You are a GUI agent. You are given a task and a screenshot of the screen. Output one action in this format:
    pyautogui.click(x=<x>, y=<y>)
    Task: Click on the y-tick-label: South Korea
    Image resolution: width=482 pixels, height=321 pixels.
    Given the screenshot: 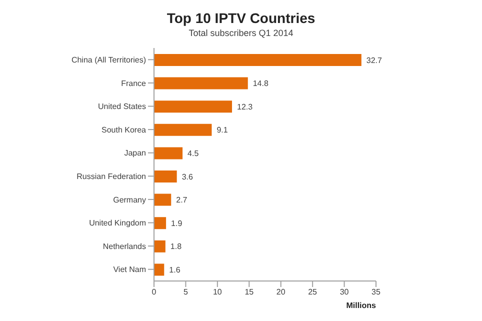 What is the action you would take?
    pyautogui.click(x=124, y=129)
    